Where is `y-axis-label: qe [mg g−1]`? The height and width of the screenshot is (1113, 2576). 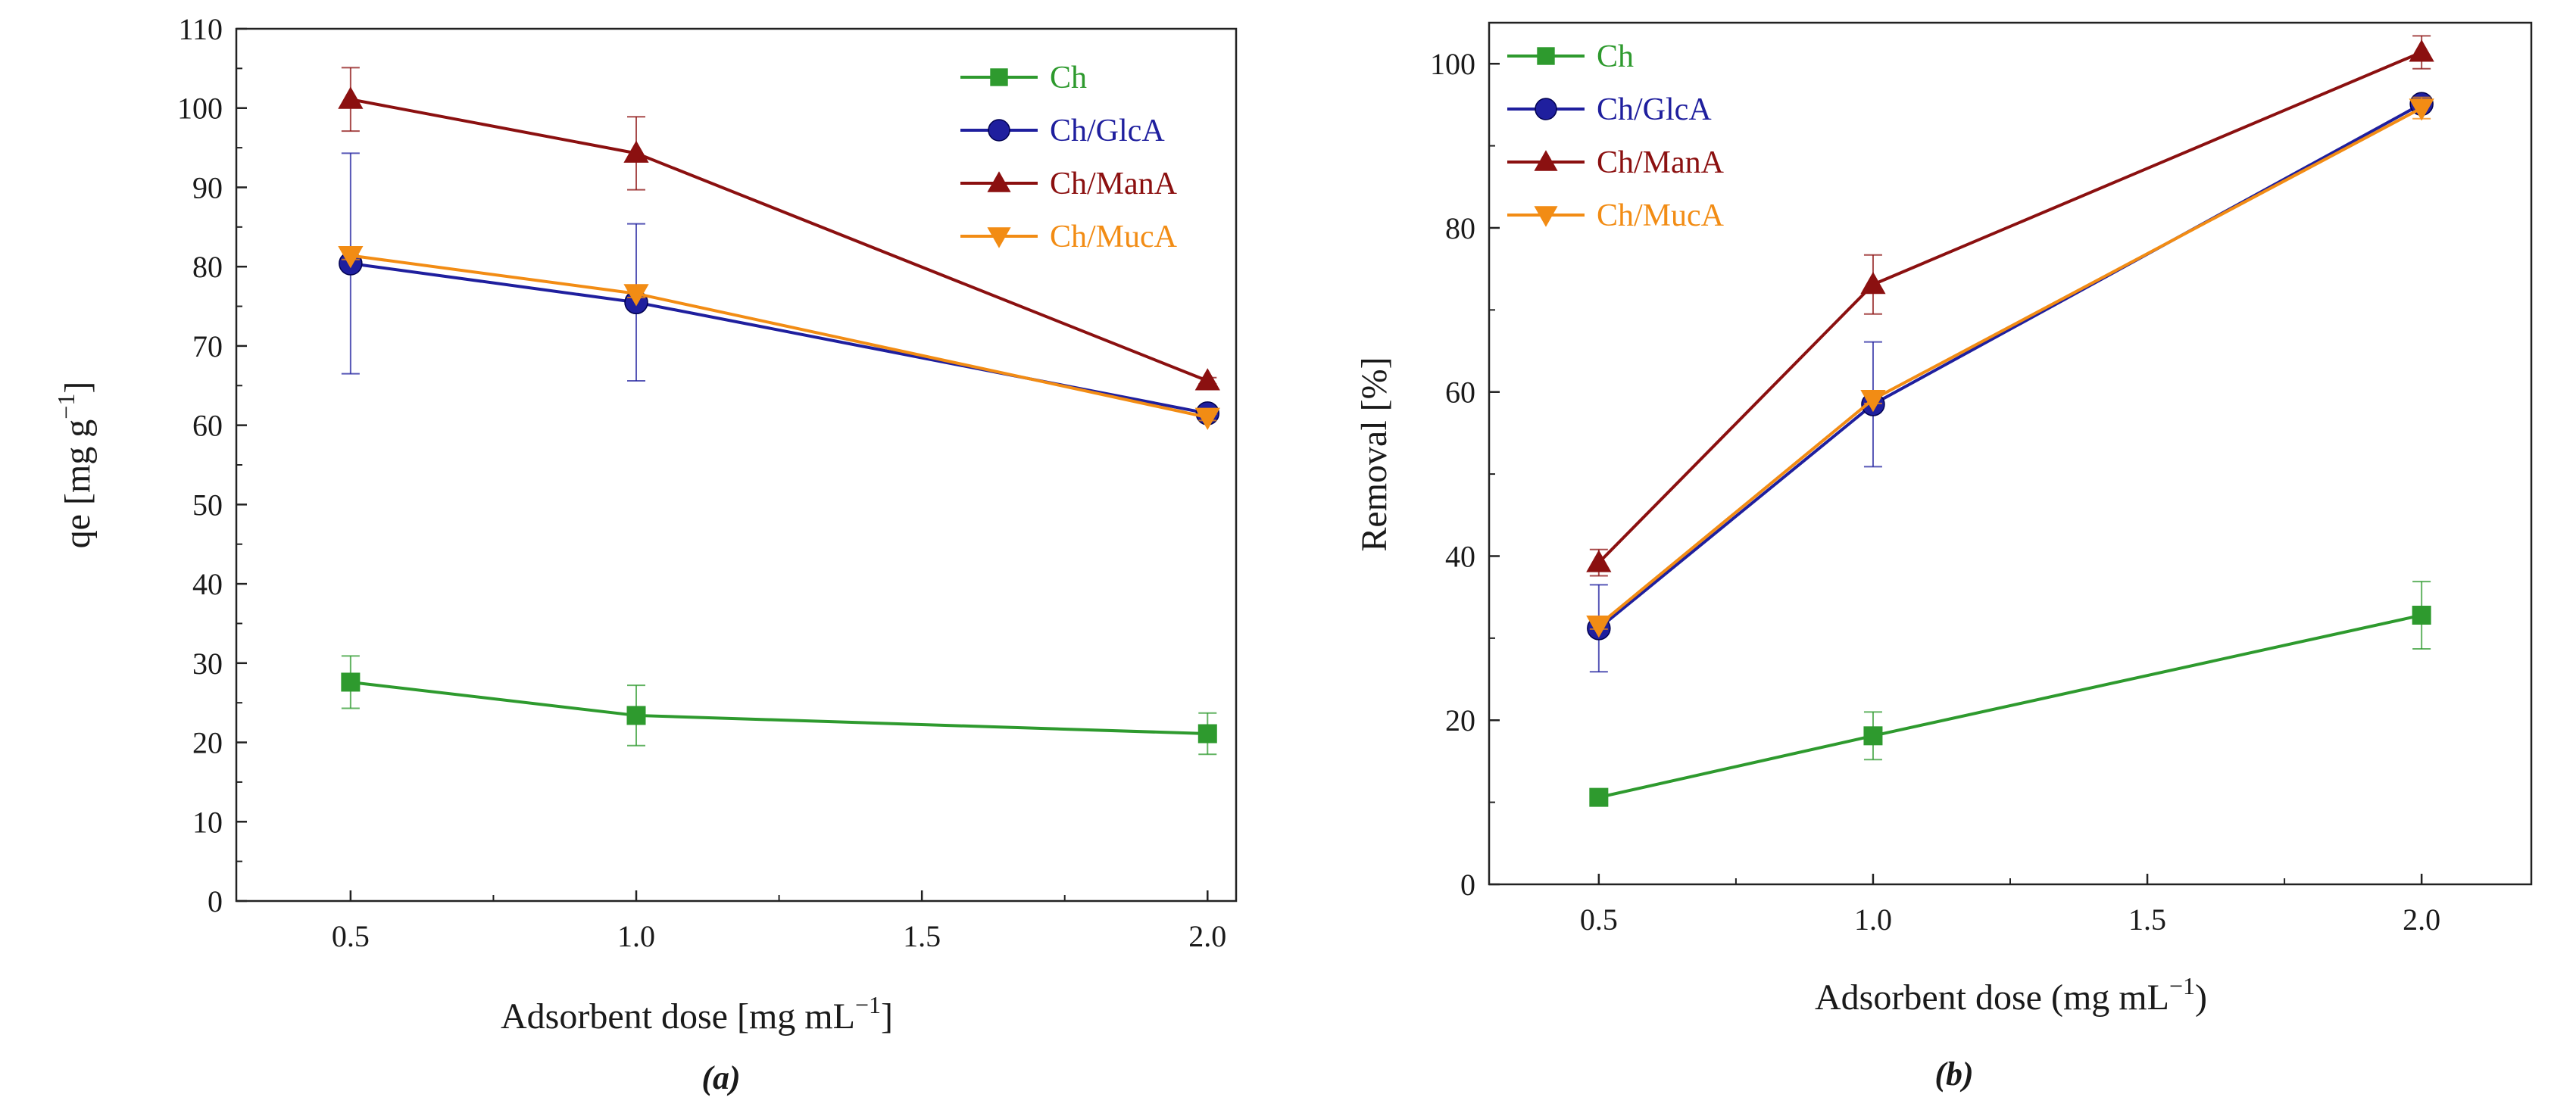
y-axis-label: qe [mg g−1] is located at coordinates (75, 465).